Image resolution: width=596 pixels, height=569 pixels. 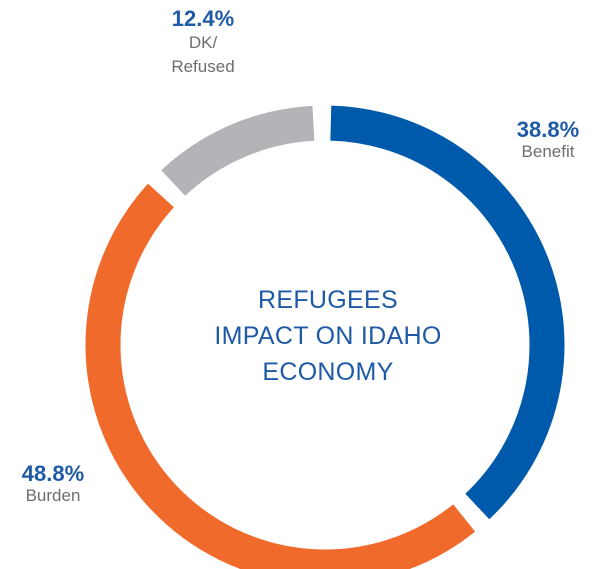 I want to click on chart-title-line-2: IMPACT ON IDAHO, so click(x=328, y=336).